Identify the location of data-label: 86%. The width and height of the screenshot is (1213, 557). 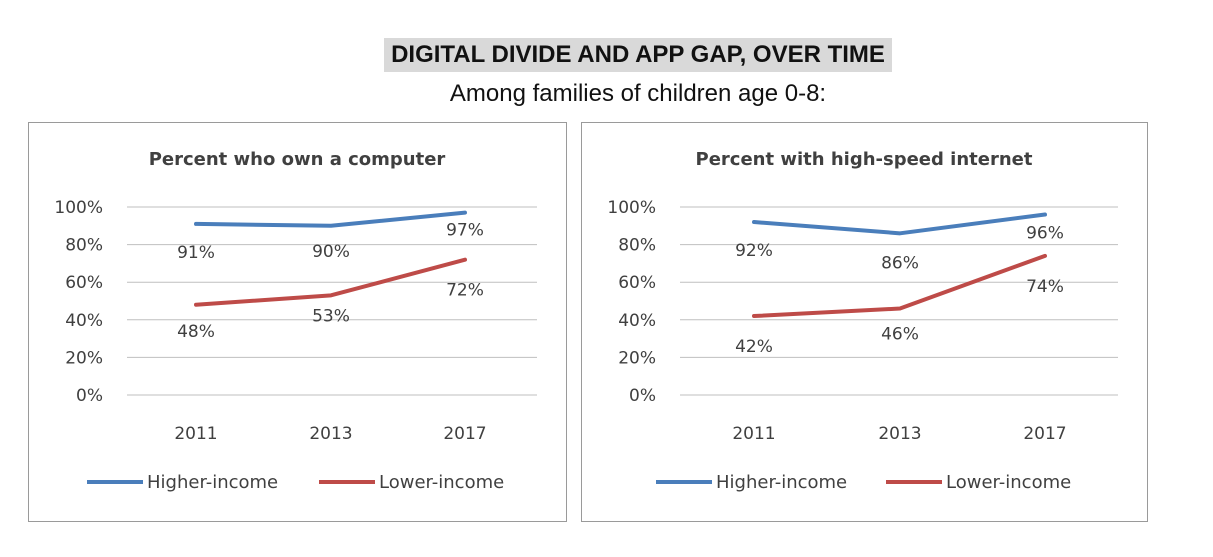
(900, 263).